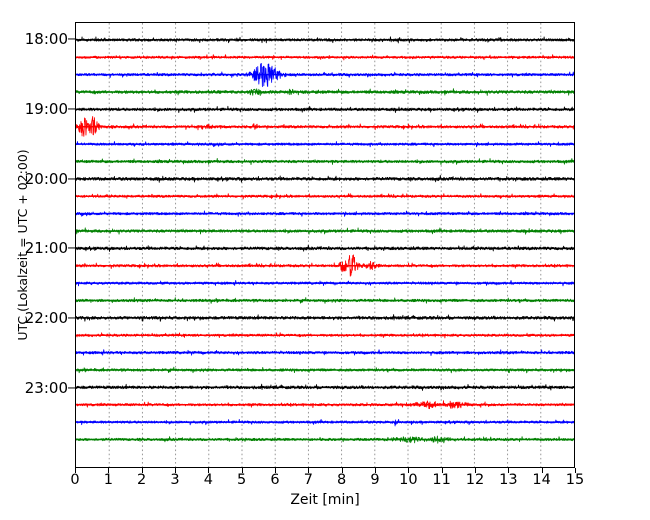 This screenshot has height=520, width=650. I want to click on y-tick-mark-2000, so click(72, 179).